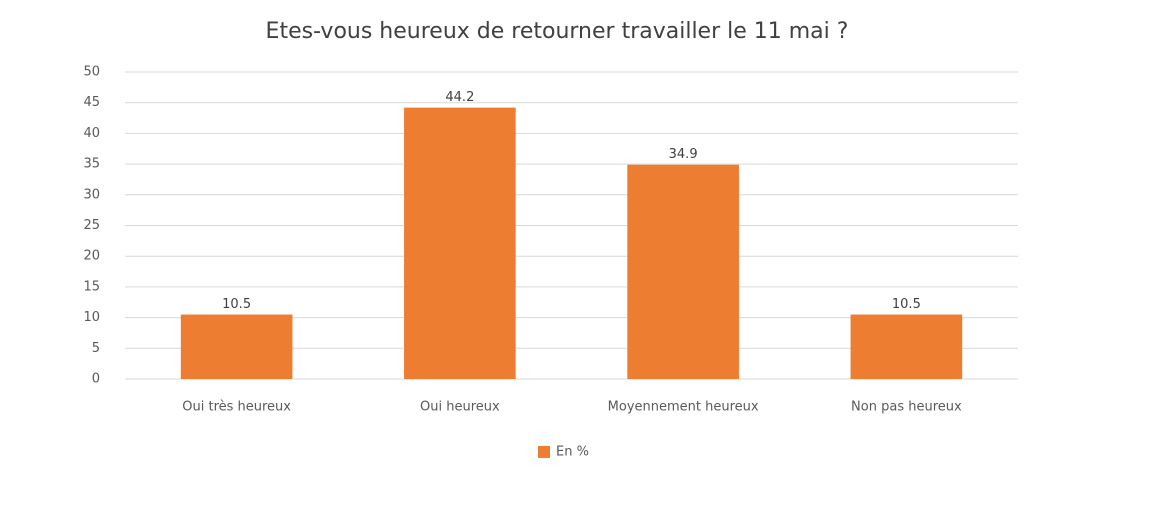 Image resolution: width=1154 pixels, height=514 pixels. Describe the element at coordinates (91, 225) in the screenshot. I see `y-tick-label: 25` at that location.